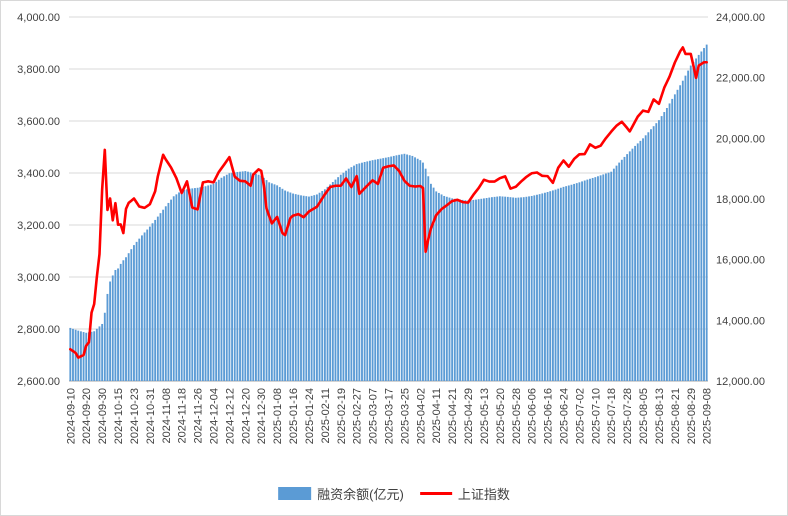  What do you see at coordinates (374, 416) in the screenshot?
I see `x-axis-tick-label: 2025-03-07` at bounding box center [374, 416].